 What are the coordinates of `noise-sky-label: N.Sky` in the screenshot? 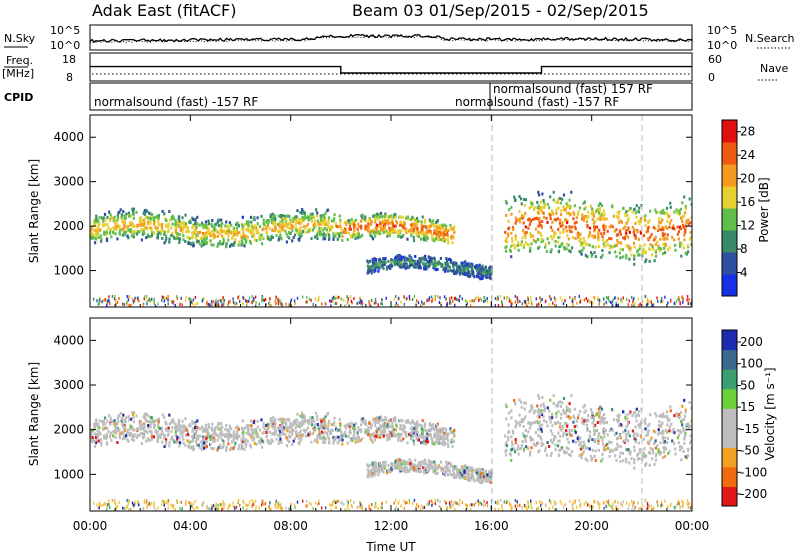 It's located at (20, 38).